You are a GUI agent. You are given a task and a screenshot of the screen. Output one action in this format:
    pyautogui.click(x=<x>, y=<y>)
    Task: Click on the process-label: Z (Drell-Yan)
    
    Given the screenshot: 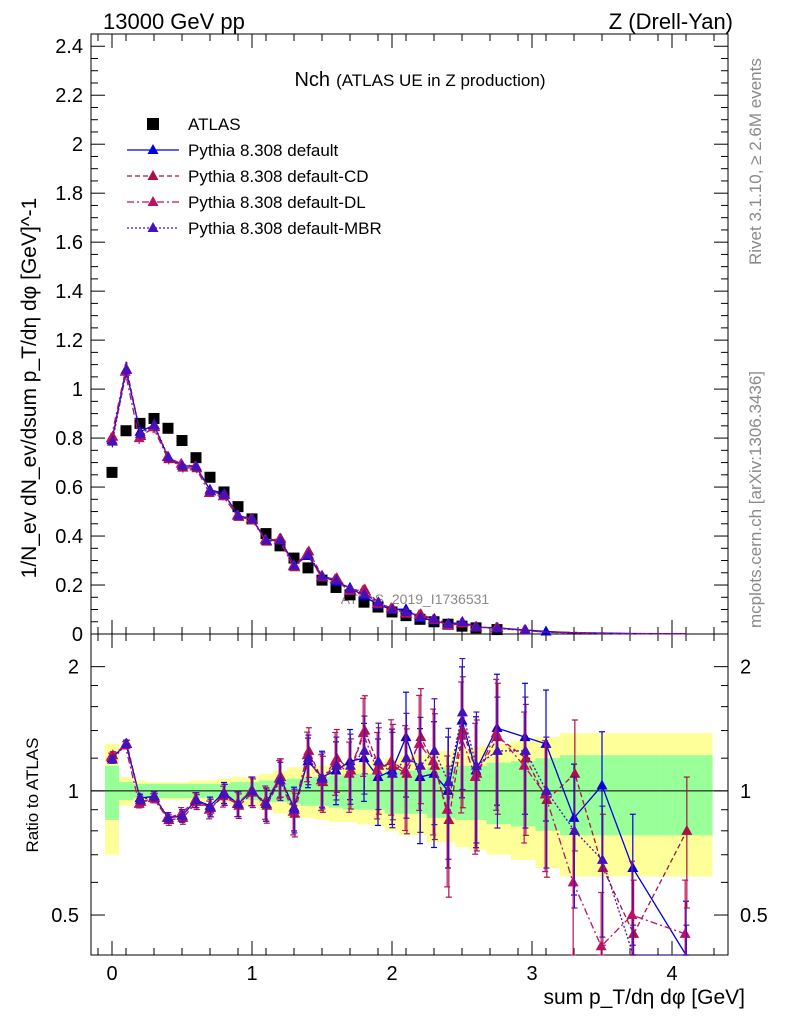 What is the action you would take?
    pyautogui.click(x=671, y=21)
    